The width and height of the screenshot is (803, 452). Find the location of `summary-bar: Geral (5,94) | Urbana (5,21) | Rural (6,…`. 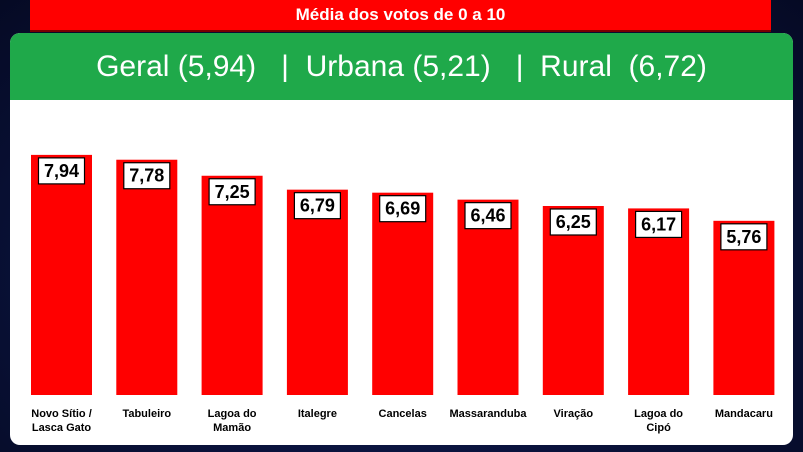

summary-bar: Geral (5,94) | Urbana (5,21) | Rural (6,… is located at coordinates (401, 66).